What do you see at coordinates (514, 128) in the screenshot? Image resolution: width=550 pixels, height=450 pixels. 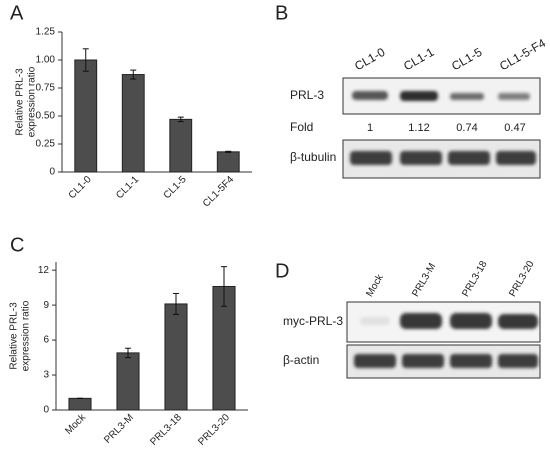 I see `fold-value: 0.47` at bounding box center [514, 128].